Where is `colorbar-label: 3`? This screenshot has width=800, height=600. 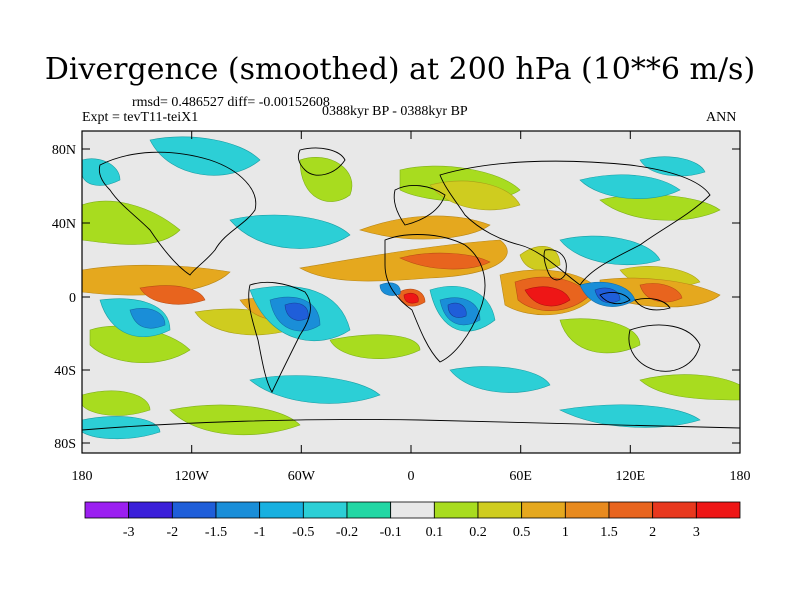
colorbar-label: 3 is located at coordinates (696, 532).